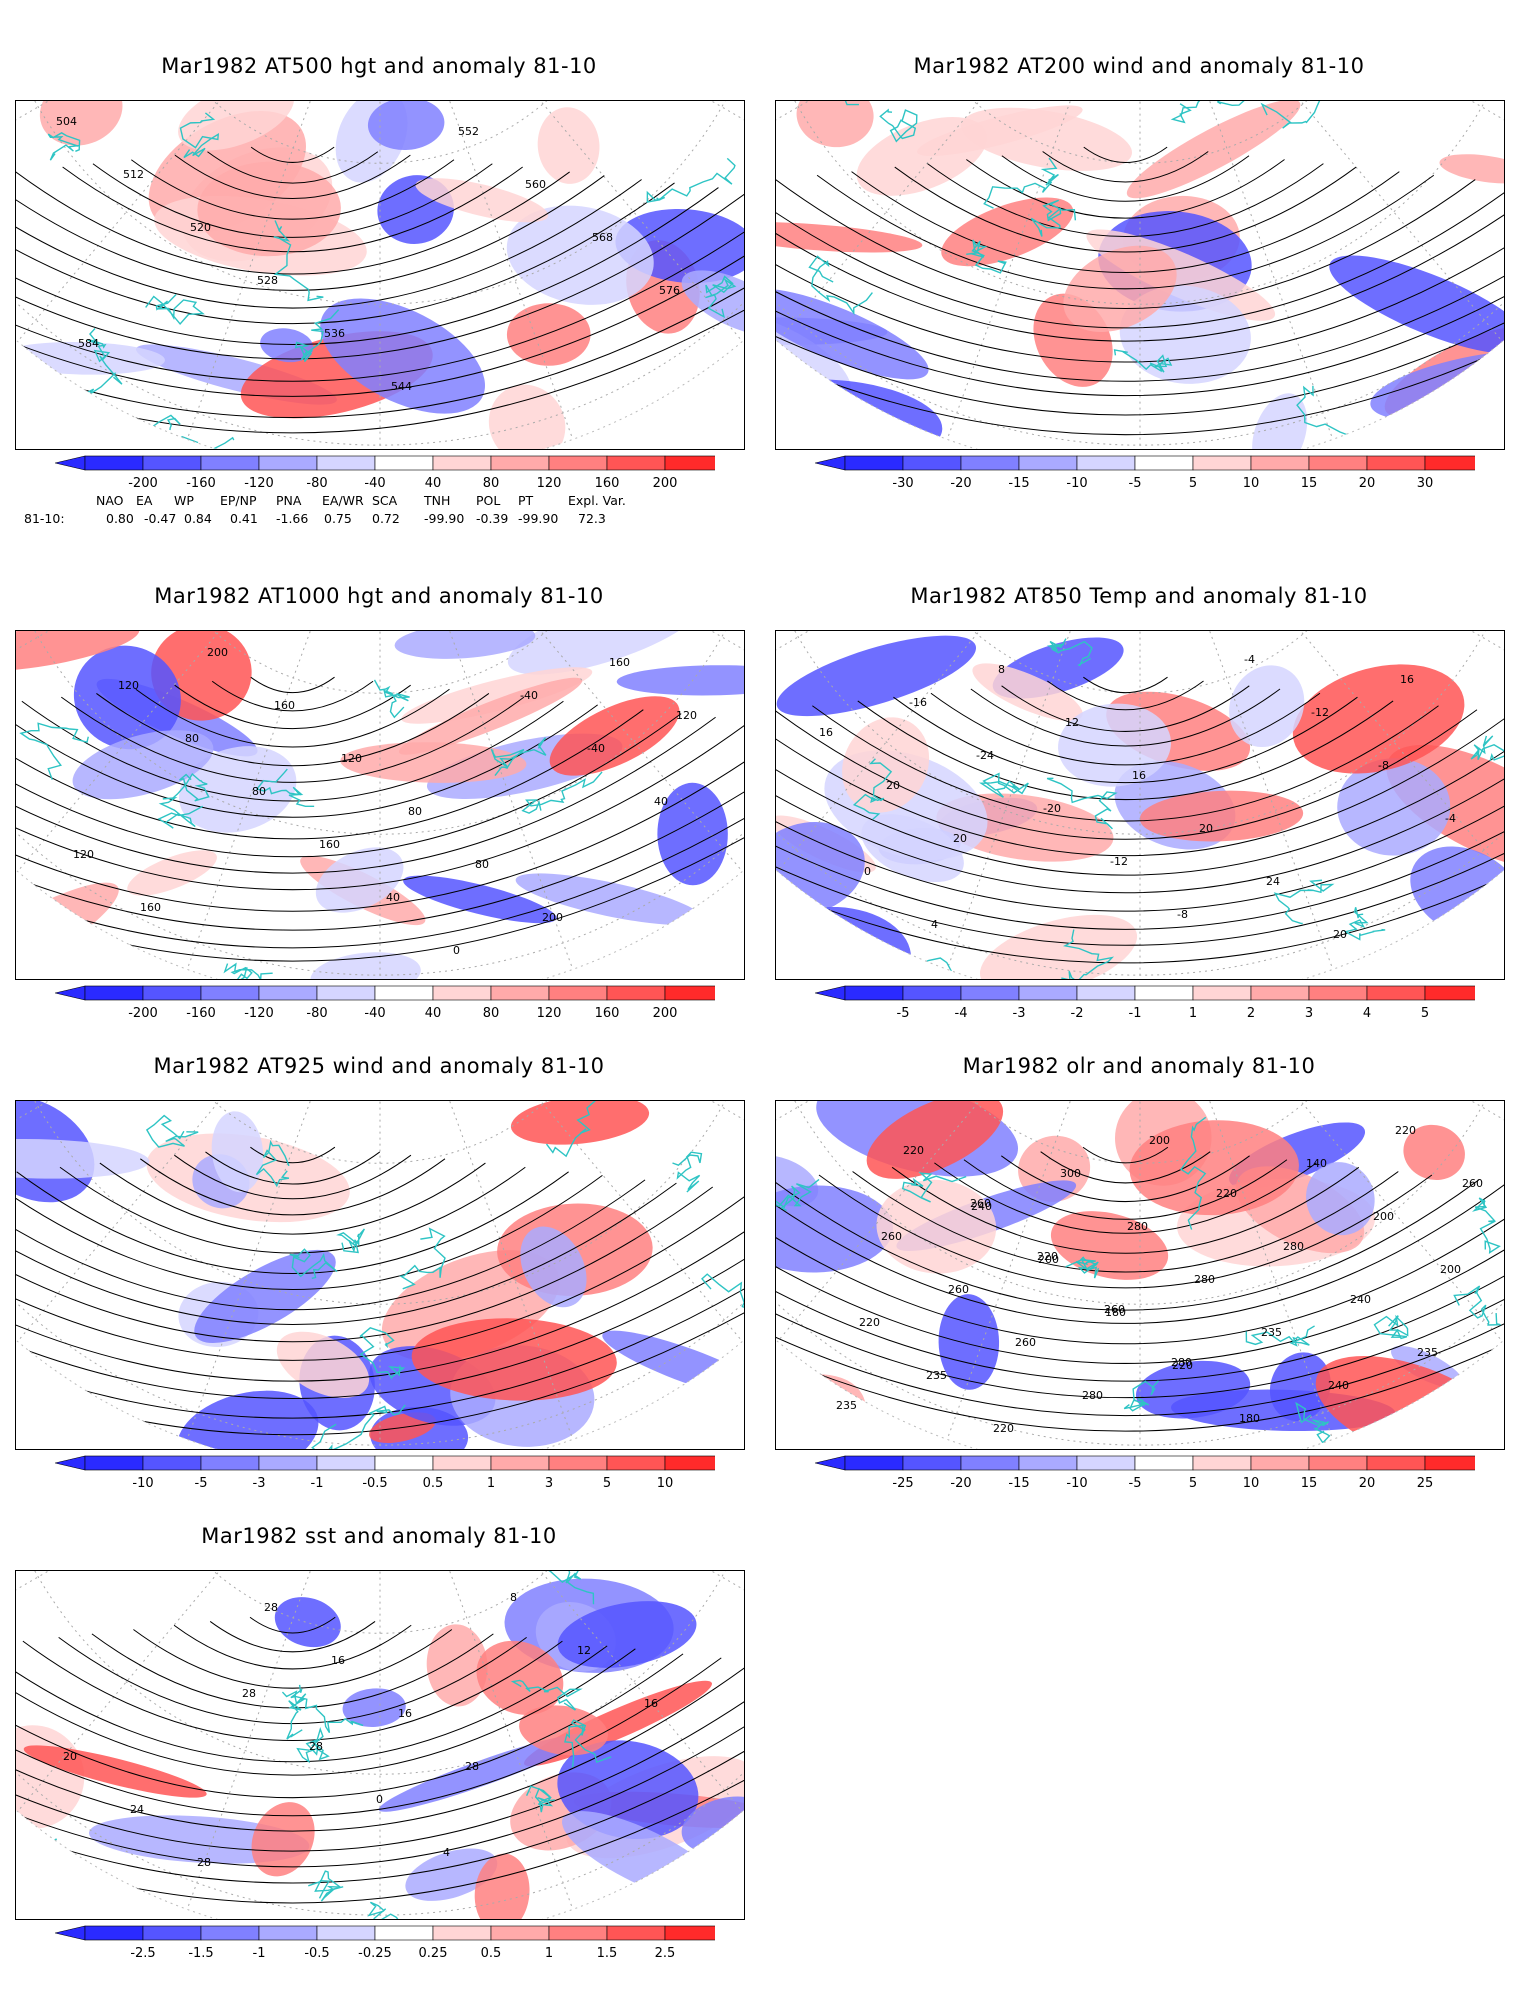  What do you see at coordinates (1316, 1163) in the screenshot?
I see `contour-label: 140` at bounding box center [1316, 1163].